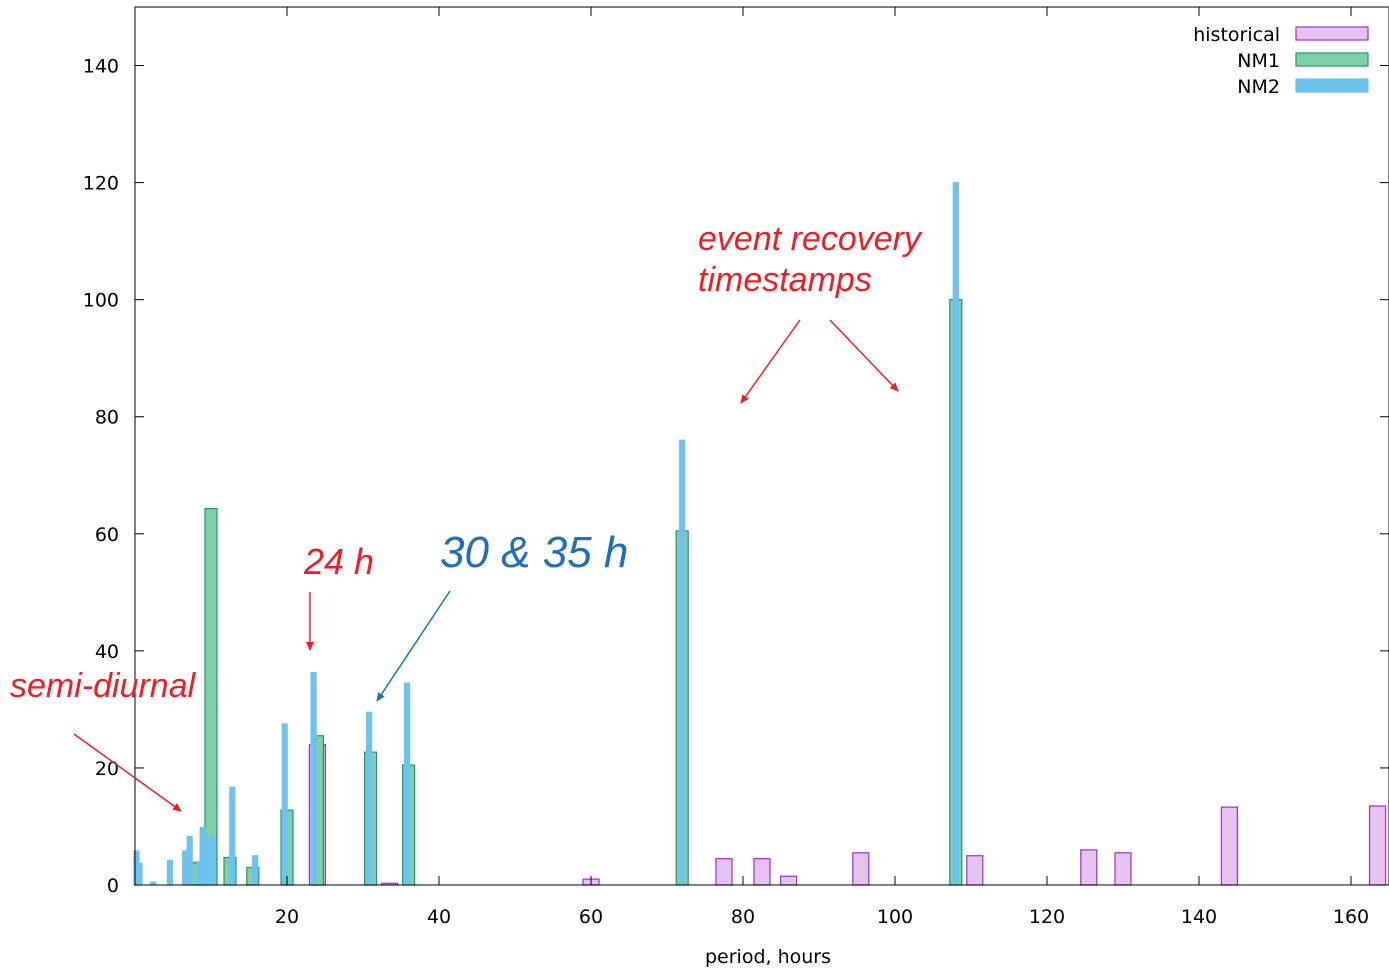 Image resolution: width=1389 pixels, height=971 pixels. I want to click on legend: historical NM1 NM2, so click(1280, 61).